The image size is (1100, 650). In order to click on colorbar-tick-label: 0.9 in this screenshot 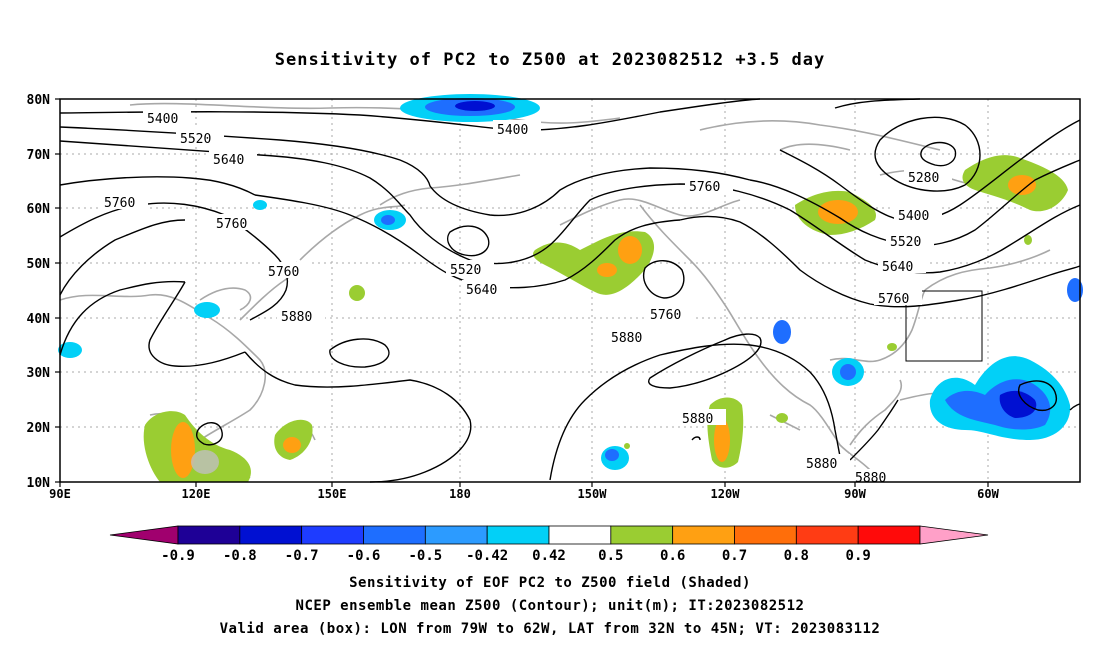, I will do `click(858, 556)`.